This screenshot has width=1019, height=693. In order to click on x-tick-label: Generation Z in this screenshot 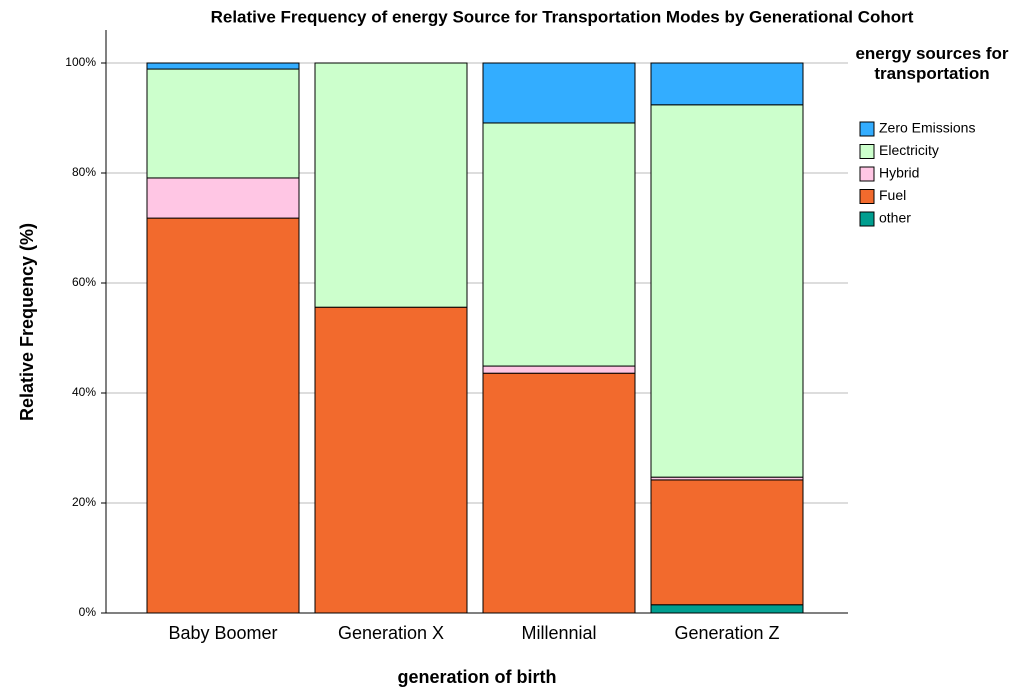, I will do `click(726, 633)`.